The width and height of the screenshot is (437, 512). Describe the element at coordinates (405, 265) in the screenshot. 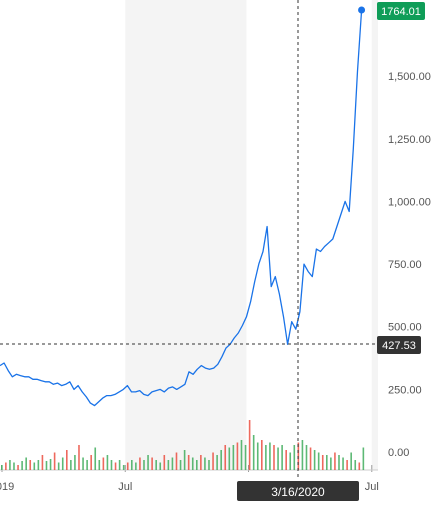

I see `y-tick-label: 750.00` at that location.